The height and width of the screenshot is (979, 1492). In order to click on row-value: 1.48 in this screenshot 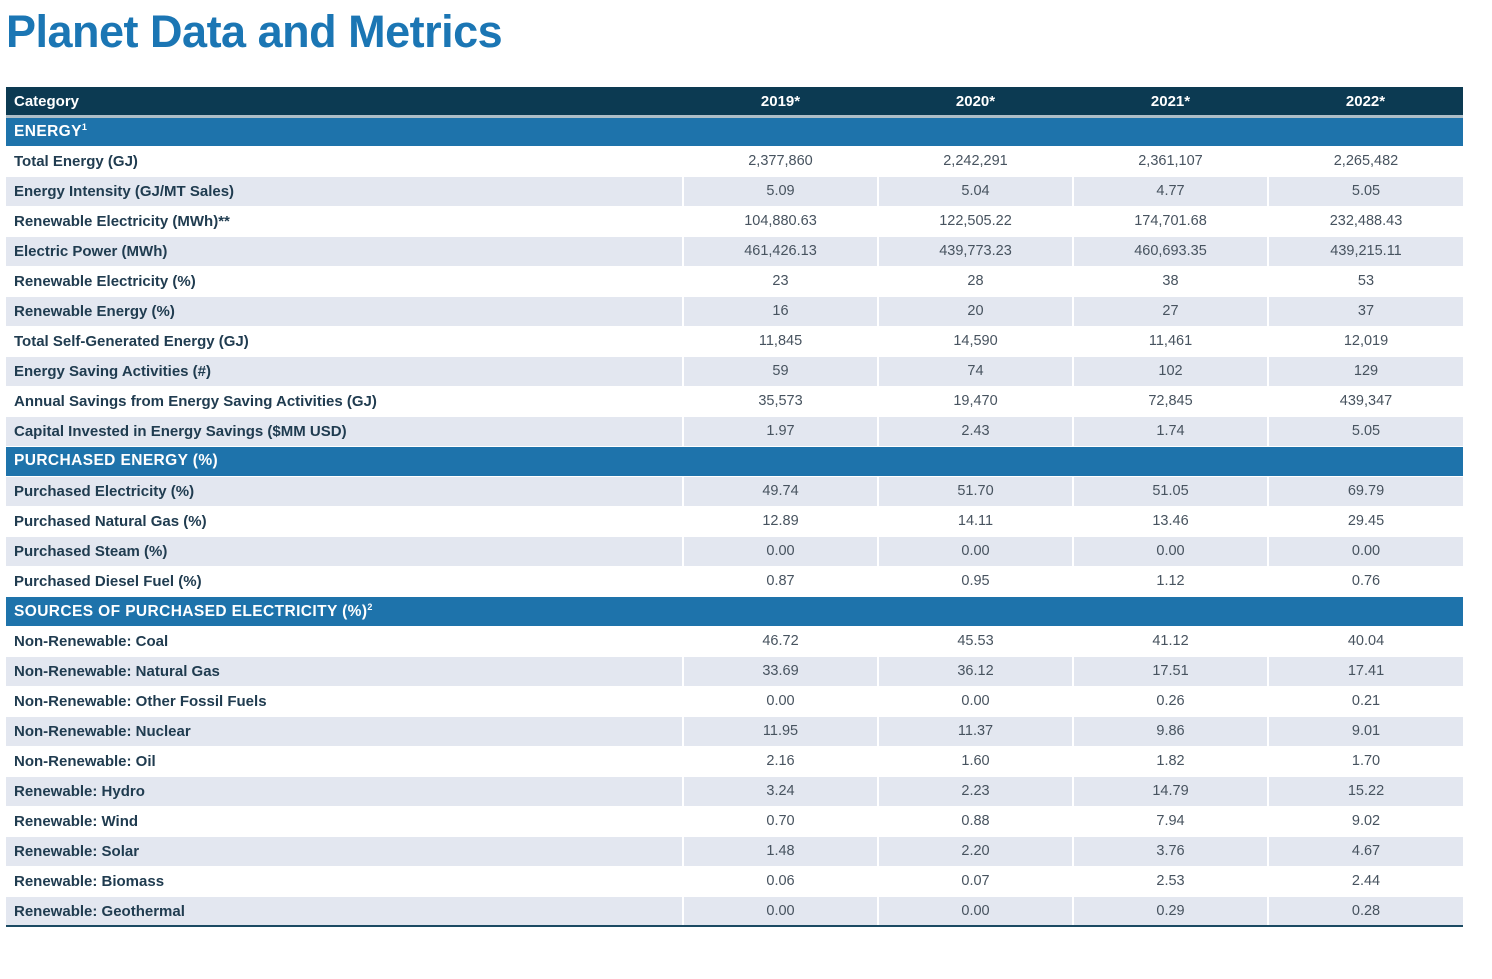, I will do `click(780, 851)`.